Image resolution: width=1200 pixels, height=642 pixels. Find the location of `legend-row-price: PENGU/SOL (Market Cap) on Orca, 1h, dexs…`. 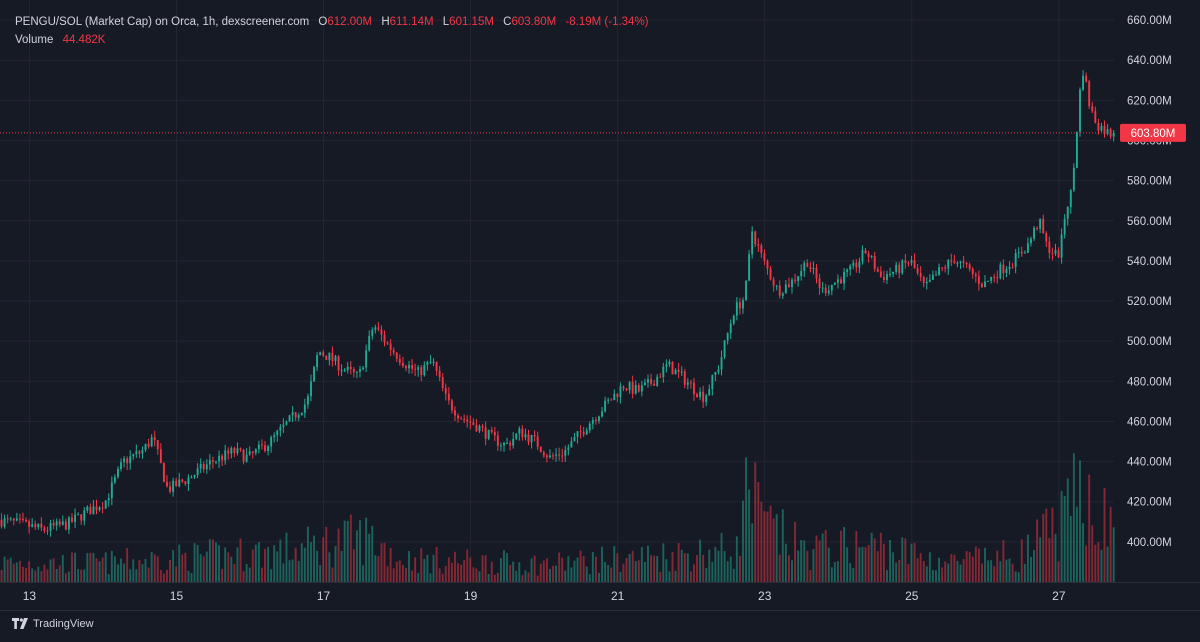

legend-row-price: PENGU/SOL (Market Cap) on Orca, 1h, dexs… is located at coordinates (332, 22).